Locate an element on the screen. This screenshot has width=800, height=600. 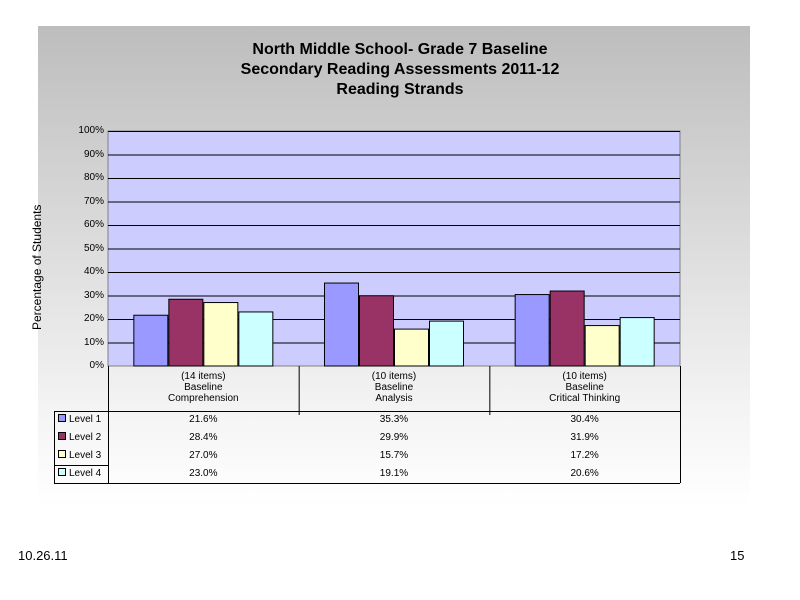
legend-key: Level 2 is located at coordinates (79, 437).